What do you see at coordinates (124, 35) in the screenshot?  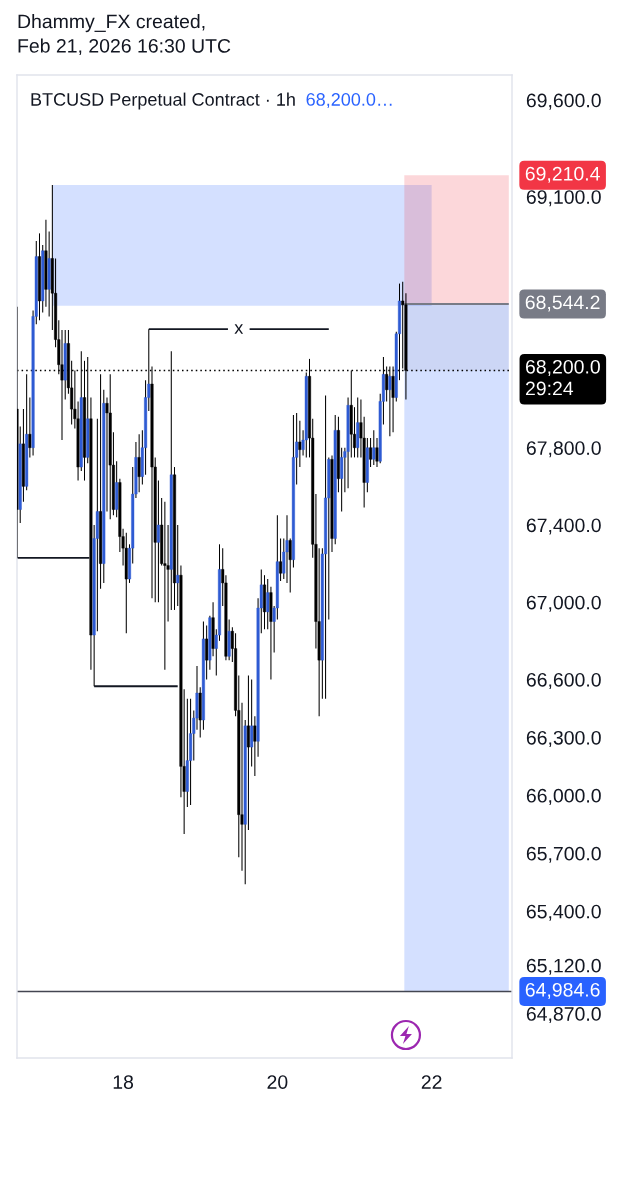 I see `chart-title: Dhammy_FX created, Feb 21, 2026 16:30 UTC` at bounding box center [124, 35].